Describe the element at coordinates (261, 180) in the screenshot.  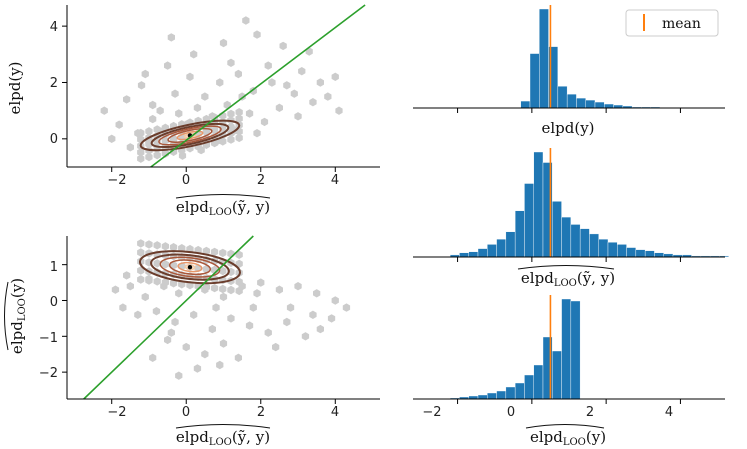
I see `scatter-top-xtick-label: 2` at that location.